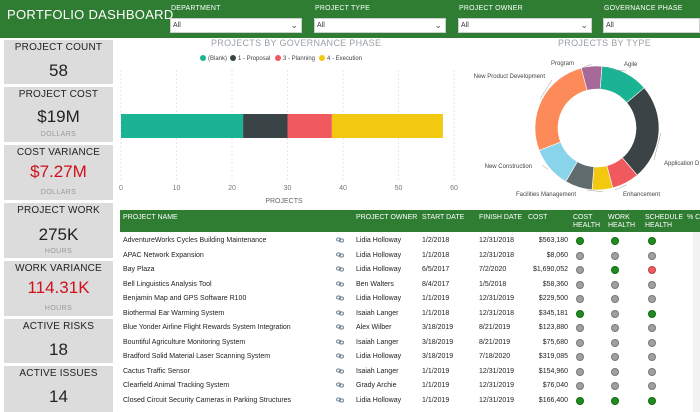 This screenshot has height=412, width=700. Describe the element at coordinates (436, 240) in the screenshot. I see `start-date-cell: 1/2/2018` at that location.